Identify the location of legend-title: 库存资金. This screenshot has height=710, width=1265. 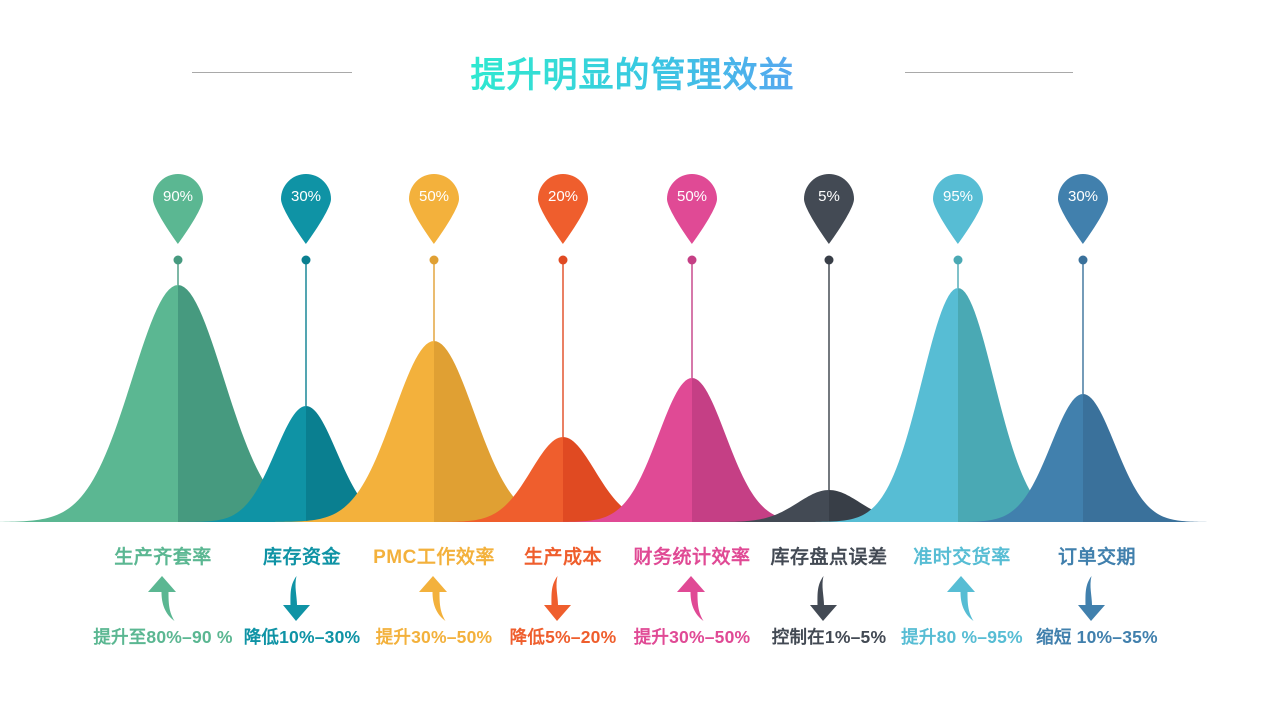
(301, 557).